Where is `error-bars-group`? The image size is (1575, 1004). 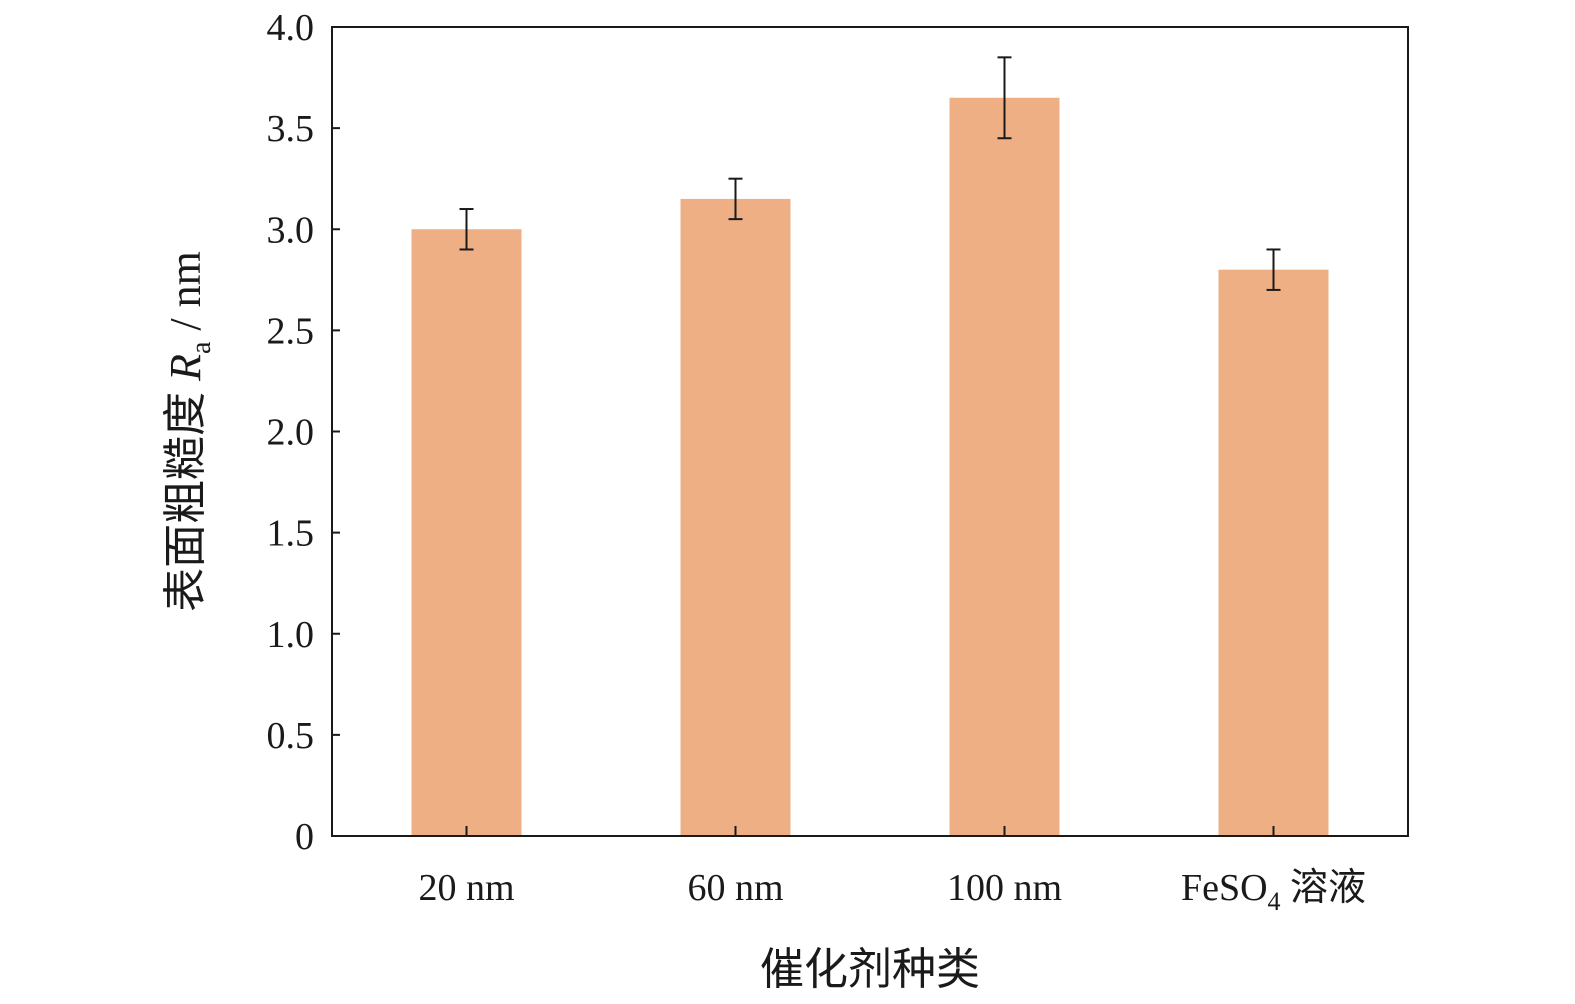
error-bars-group is located at coordinates (870, 173).